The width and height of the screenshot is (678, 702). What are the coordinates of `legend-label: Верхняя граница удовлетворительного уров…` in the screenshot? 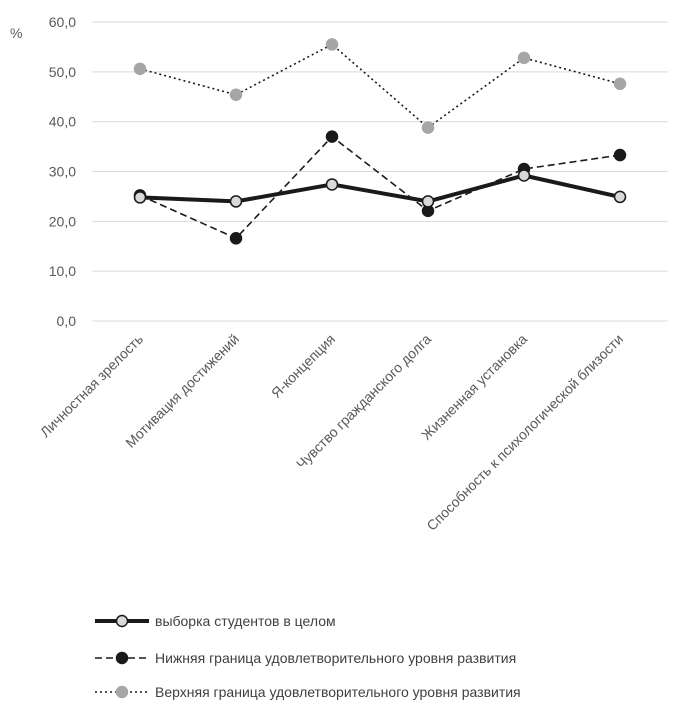 It's located at (338, 692).